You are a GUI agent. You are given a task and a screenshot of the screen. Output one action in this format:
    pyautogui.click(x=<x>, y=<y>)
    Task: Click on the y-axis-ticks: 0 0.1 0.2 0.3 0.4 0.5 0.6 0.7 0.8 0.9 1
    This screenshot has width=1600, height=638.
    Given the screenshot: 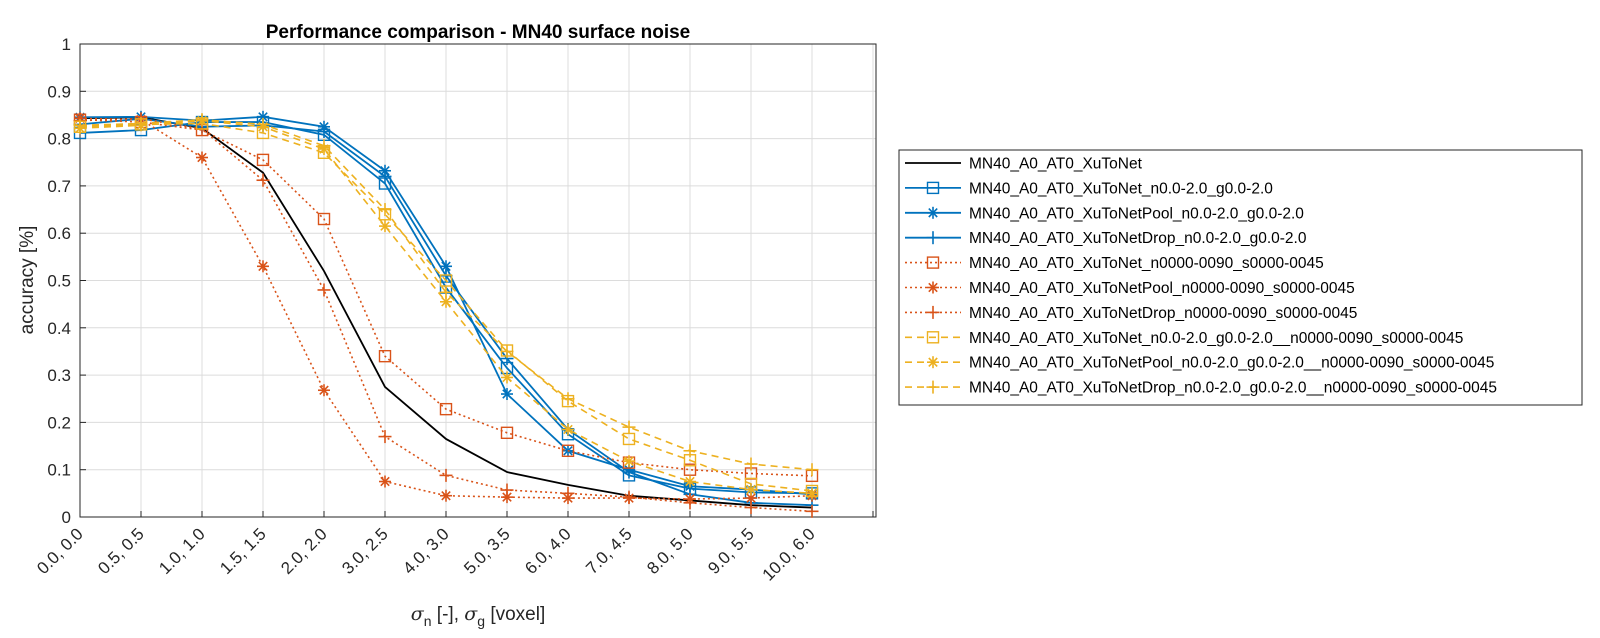 What is the action you would take?
    pyautogui.click(x=66, y=281)
    